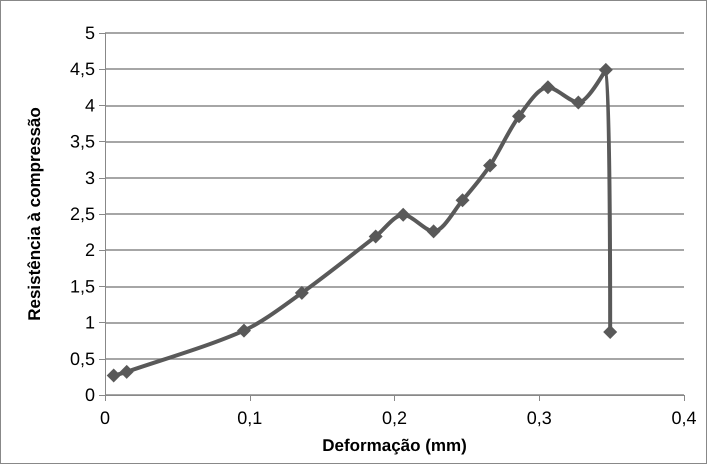 Image resolution: width=707 pixels, height=464 pixels. What do you see at coordinates (89, 322) in the screenshot?
I see `y-tick-label: 1` at bounding box center [89, 322].